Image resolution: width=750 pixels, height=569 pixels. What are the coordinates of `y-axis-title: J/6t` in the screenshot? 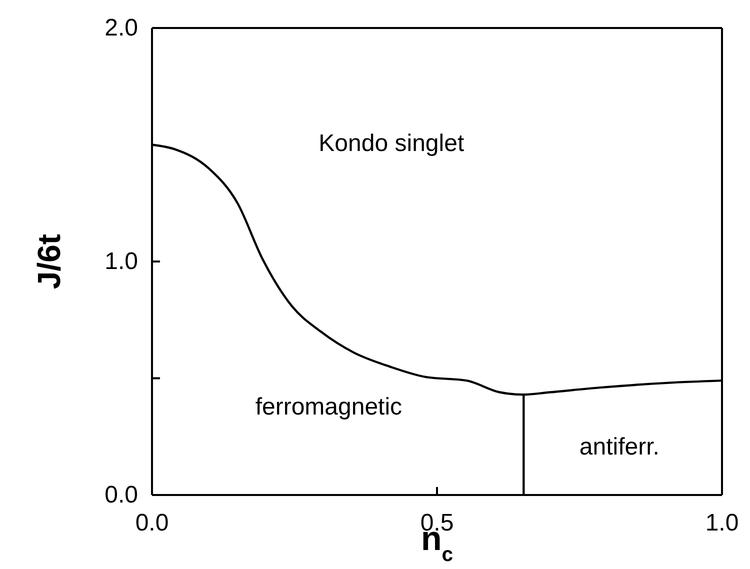 It's located at (49, 262).